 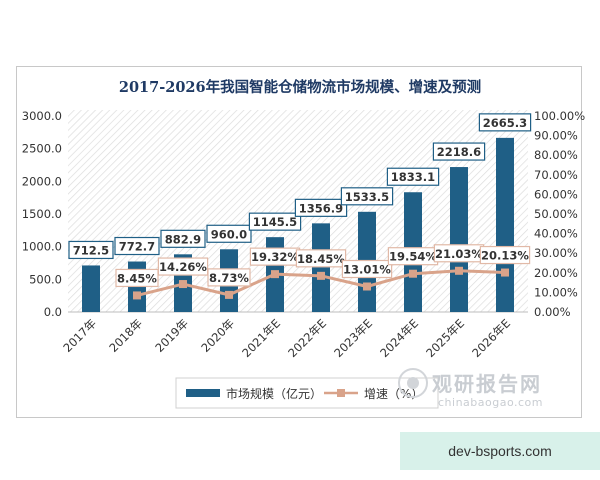 What do you see at coordinates (413, 383) in the screenshot?
I see `watermark-logo-icon` at bounding box center [413, 383].